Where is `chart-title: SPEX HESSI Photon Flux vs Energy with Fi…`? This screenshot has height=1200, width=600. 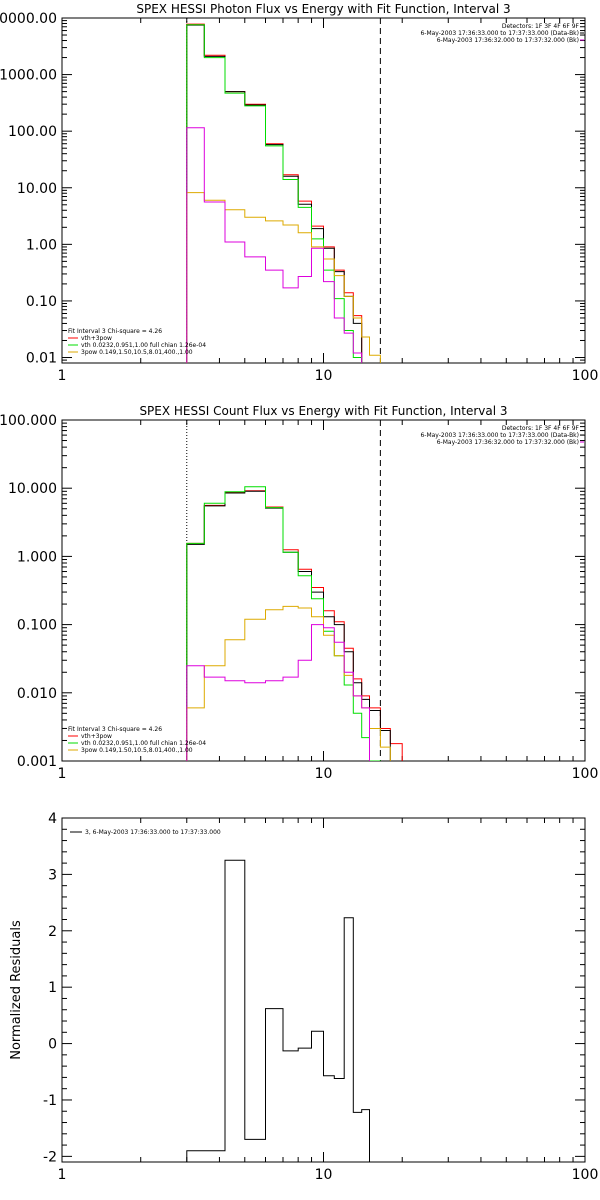
chart-title: SPEX HESSI Photon Flux vs Energy with Fi… is located at coordinates (323, 9).